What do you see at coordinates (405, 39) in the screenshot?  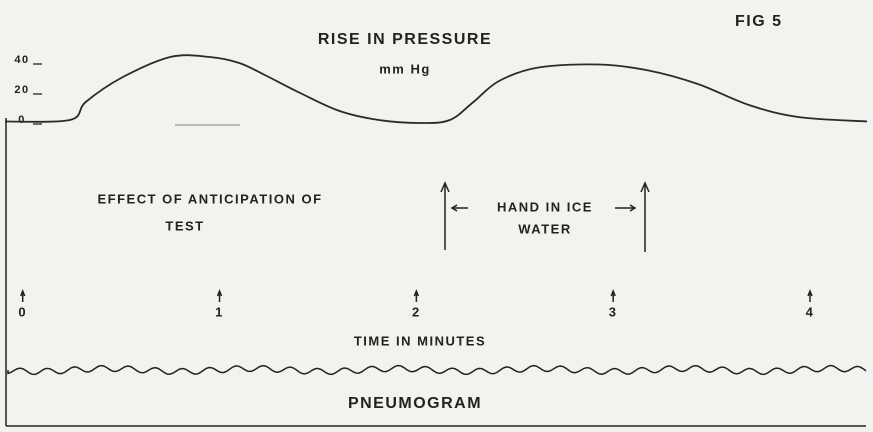 I see `chart-title: RISE IN PRESSURE` at bounding box center [405, 39].